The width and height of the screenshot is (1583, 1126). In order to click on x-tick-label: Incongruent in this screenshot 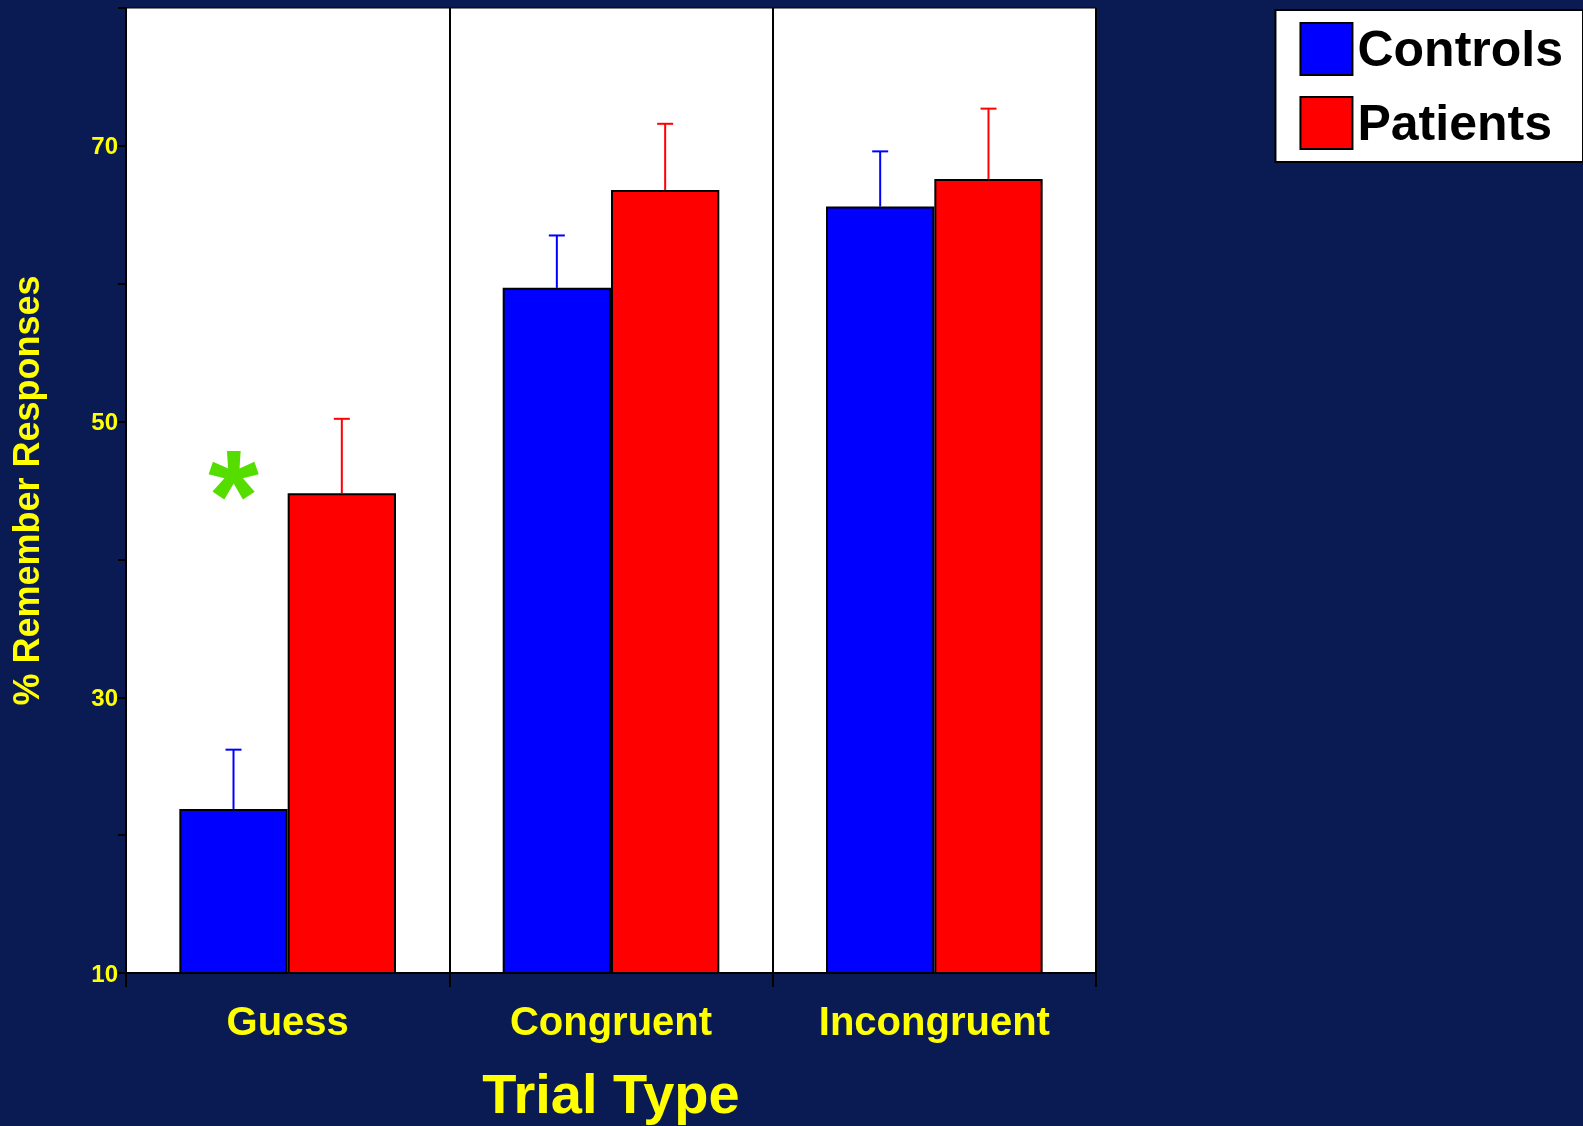, I will do `click(934, 1021)`.